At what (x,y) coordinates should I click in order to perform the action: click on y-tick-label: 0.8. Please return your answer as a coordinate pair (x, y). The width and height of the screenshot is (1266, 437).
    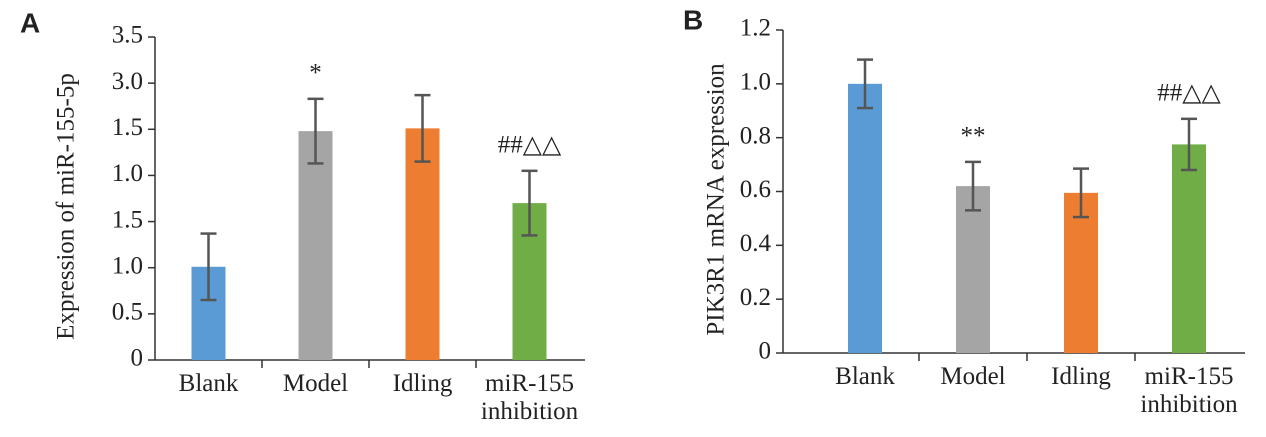
    Looking at the image, I should click on (755, 135).